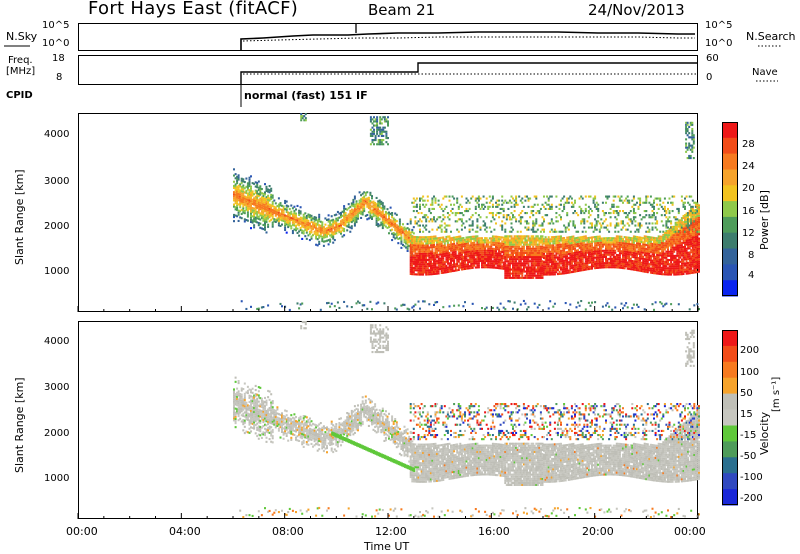 This screenshot has width=800, height=554. What do you see at coordinates (241, 96) in the screenshot?
I see `cpid-marker` at bounding box center [241, 96].